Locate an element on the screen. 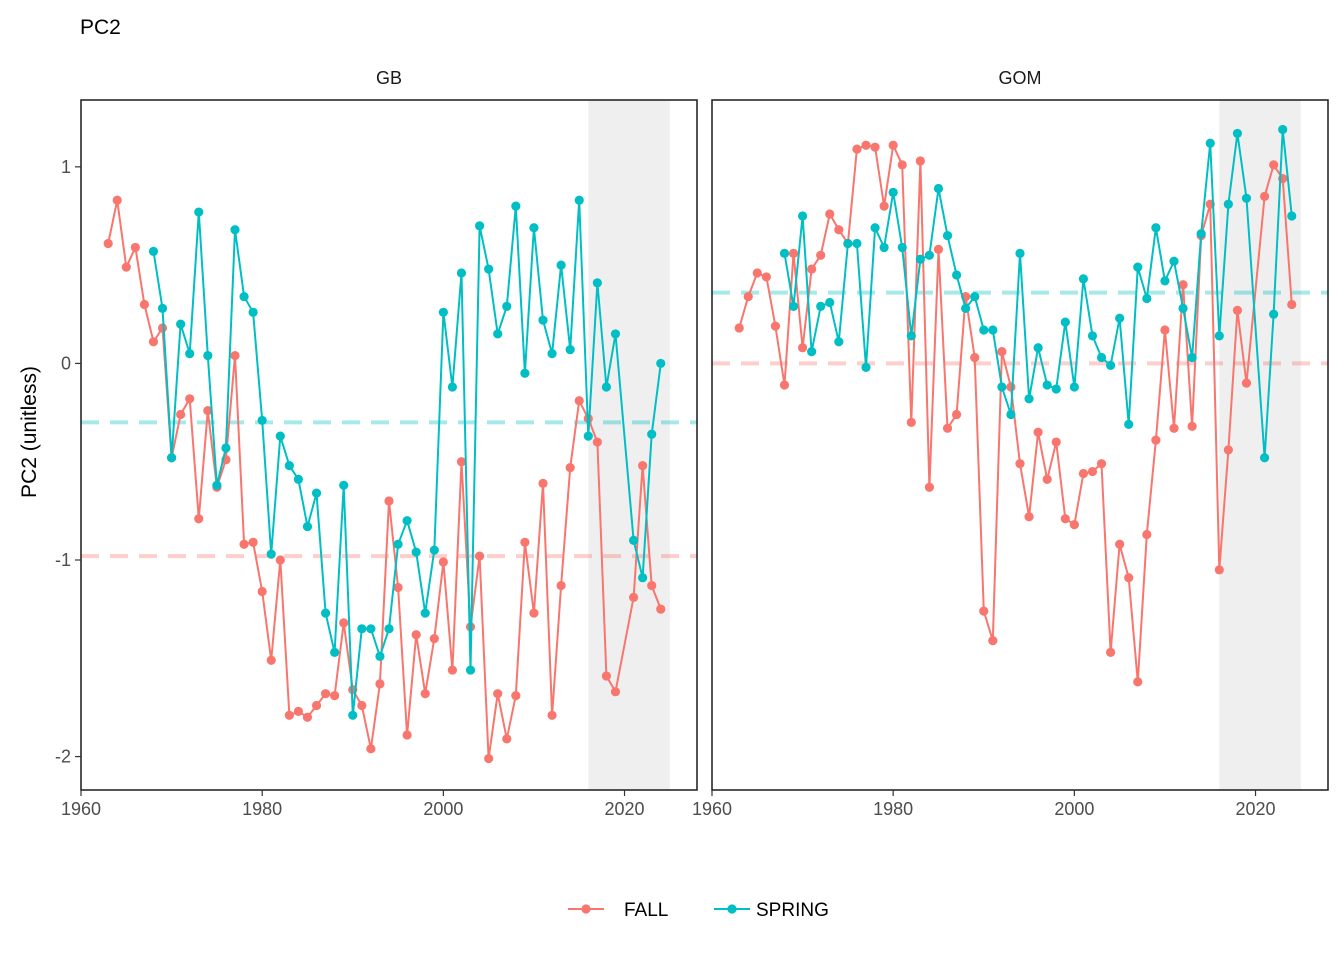 The image size is (1344, 960). x-tick-label: 1960 is located at coordinates (712, 809).